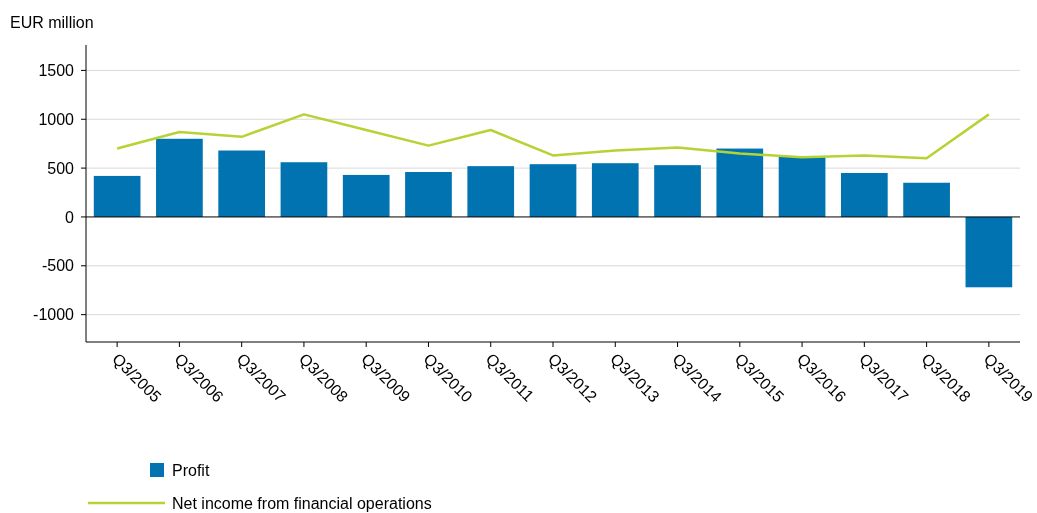  Describe the element at coordinates (56, 70) in the screenshot. I see `y-tick-label: 1500` at that location.